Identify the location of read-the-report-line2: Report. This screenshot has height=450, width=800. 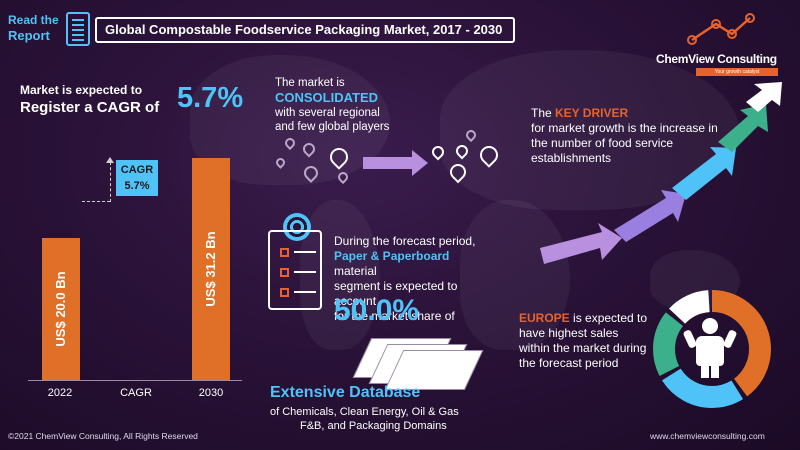
(29, 35).